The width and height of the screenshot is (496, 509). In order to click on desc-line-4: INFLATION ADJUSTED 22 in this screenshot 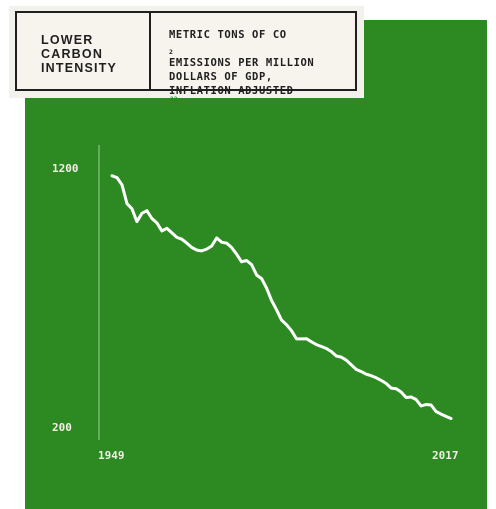, I will do `click(262, 98)`.